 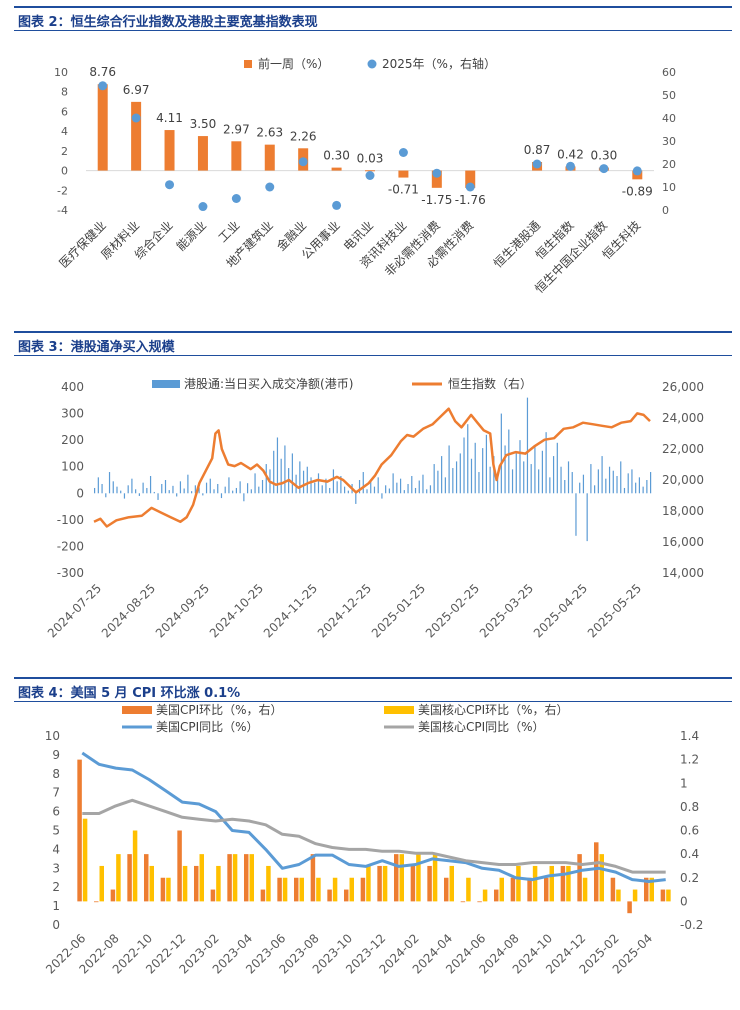 I want to click on y2-tick-label: 18,000, so click(x=683, y=511).